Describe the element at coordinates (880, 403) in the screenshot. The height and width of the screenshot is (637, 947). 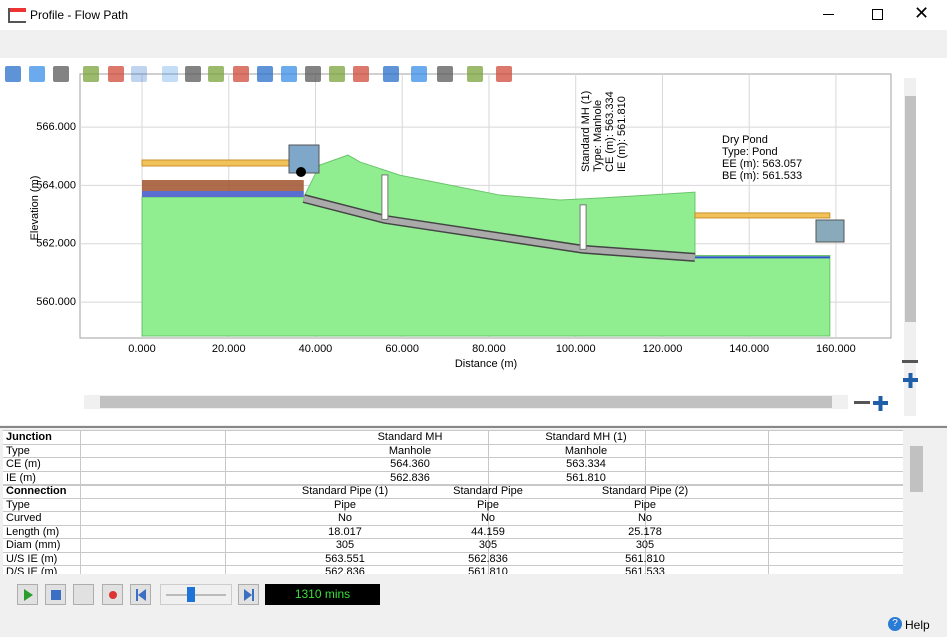
I see `zoom-in-h` at that location.